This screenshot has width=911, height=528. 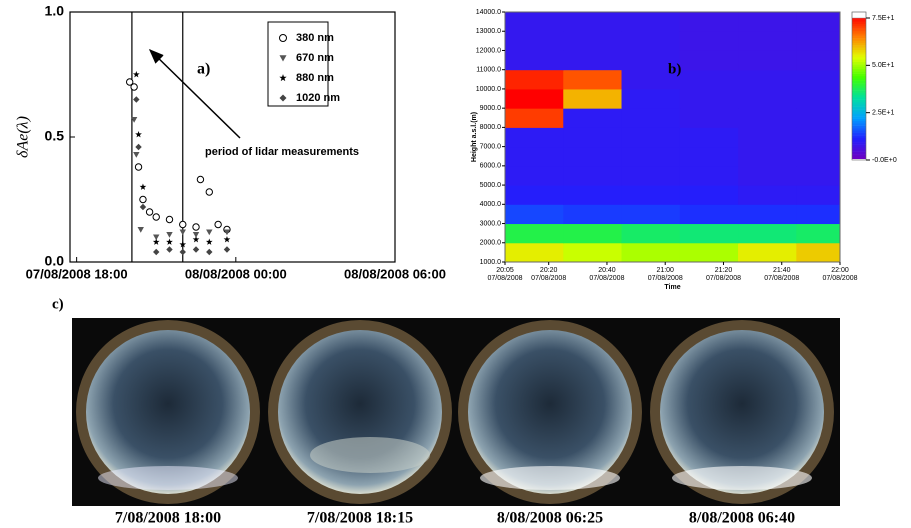 I want to click on photo-caption: 8/08/2008 06:25, so click(x=550, y=518).